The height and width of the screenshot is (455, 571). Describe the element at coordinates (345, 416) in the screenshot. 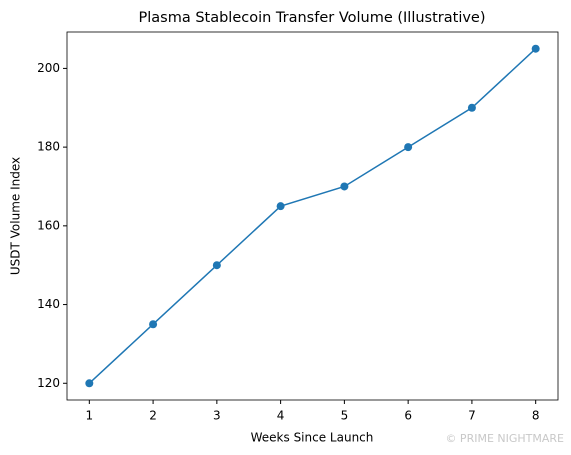

I see `x-tick-label: 5` at that location.